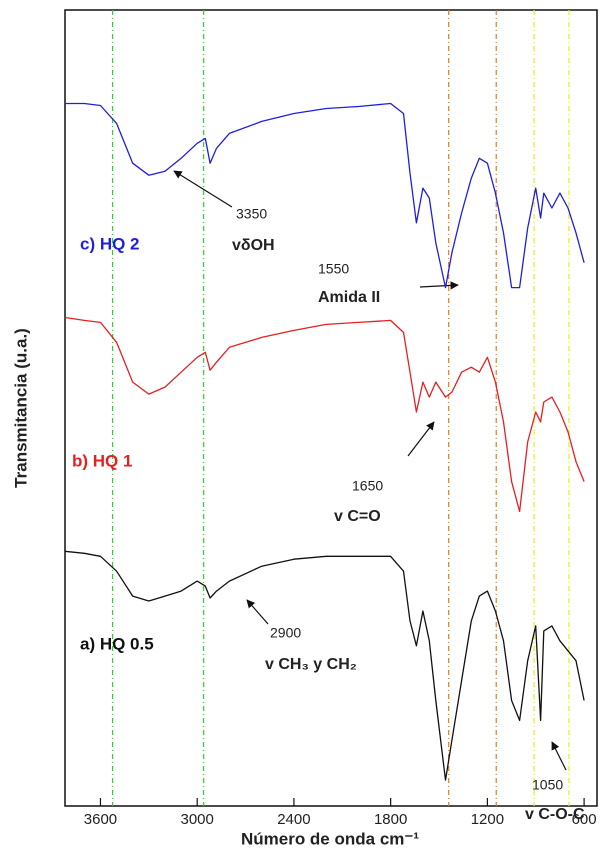 The image size is (611, 854). I want to click on x-tick-label: 1200, so click(487, 819).